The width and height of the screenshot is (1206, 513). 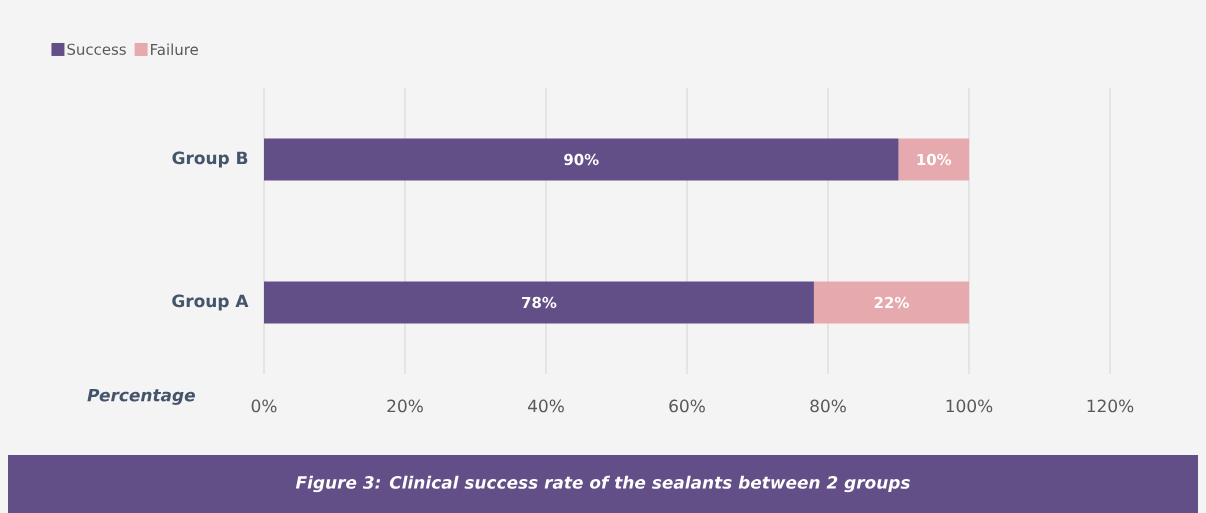 What do you see at coordinates (210, 302) in the screenshot?
I see `y-tick-label: Group A` at bounding box center [210, 302].